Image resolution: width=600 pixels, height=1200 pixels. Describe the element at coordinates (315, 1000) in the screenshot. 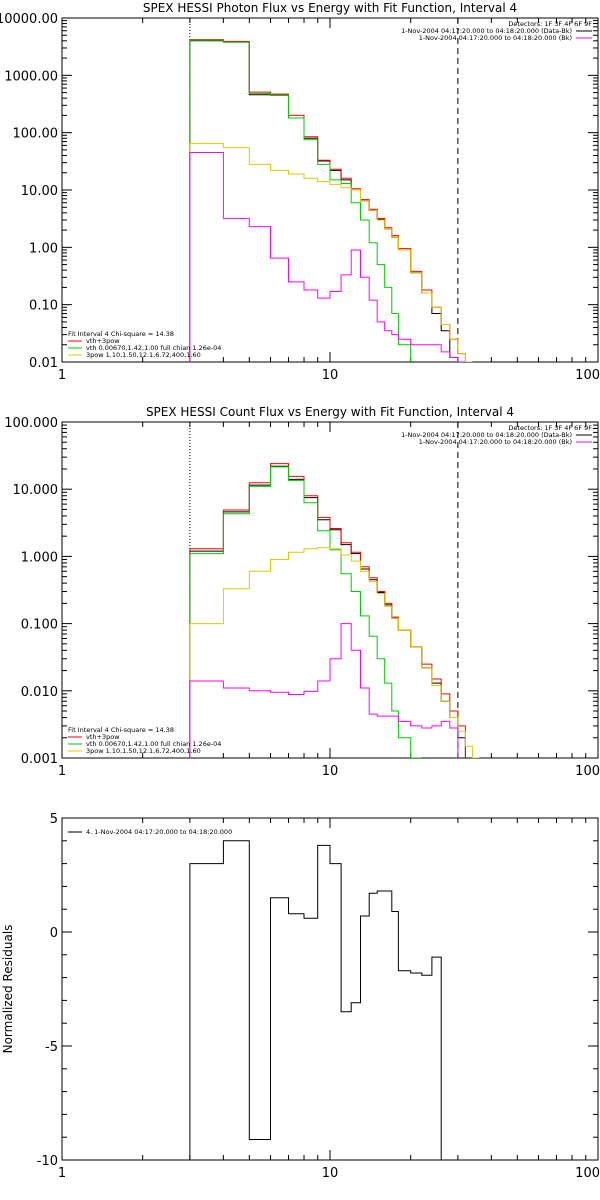

I see `series-residuals` at that location.